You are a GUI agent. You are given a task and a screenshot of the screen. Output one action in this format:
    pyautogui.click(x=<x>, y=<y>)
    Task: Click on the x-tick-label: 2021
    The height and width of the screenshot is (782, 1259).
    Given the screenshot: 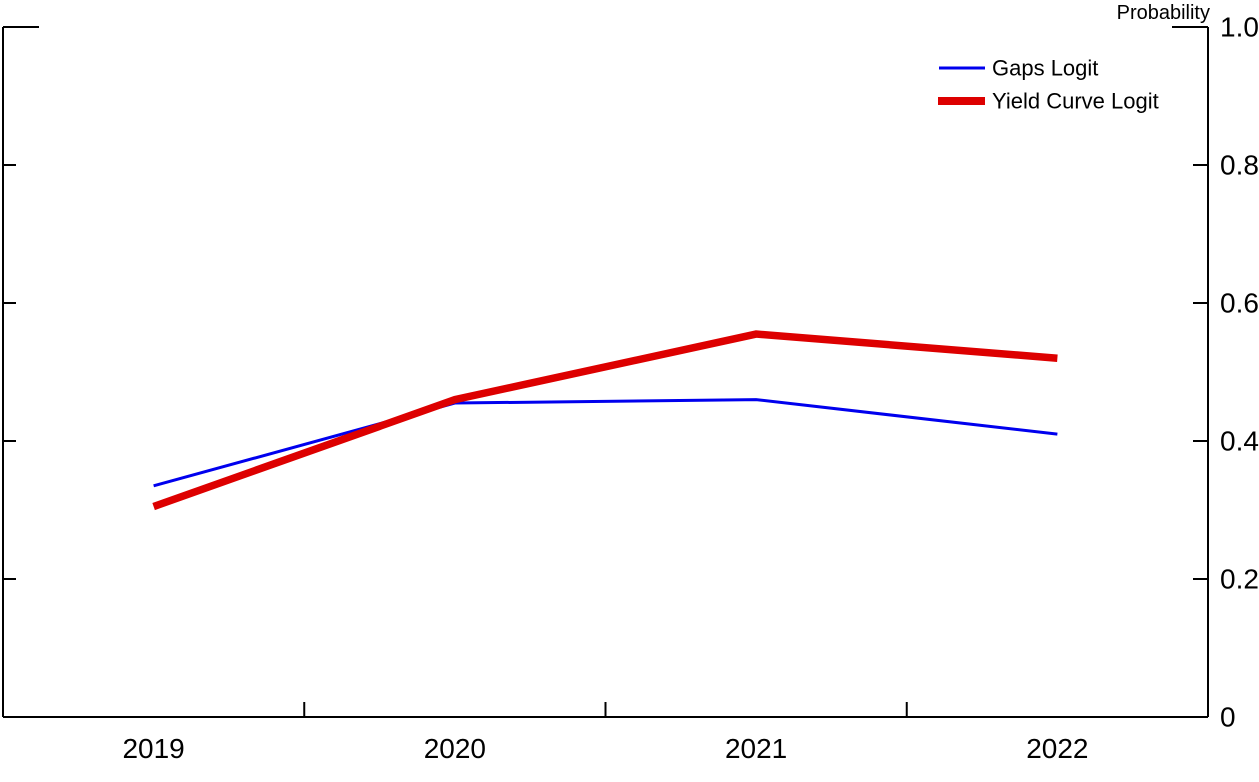 What is the action you would take?
    pyautogui.click(x=756, y=748)
    